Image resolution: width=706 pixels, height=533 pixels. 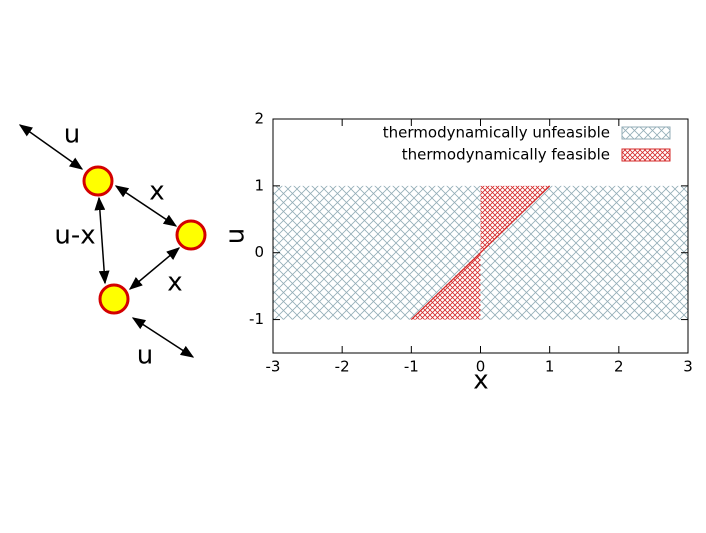 I want to click on x-tick-label: -2, so click(x=342, y=367).